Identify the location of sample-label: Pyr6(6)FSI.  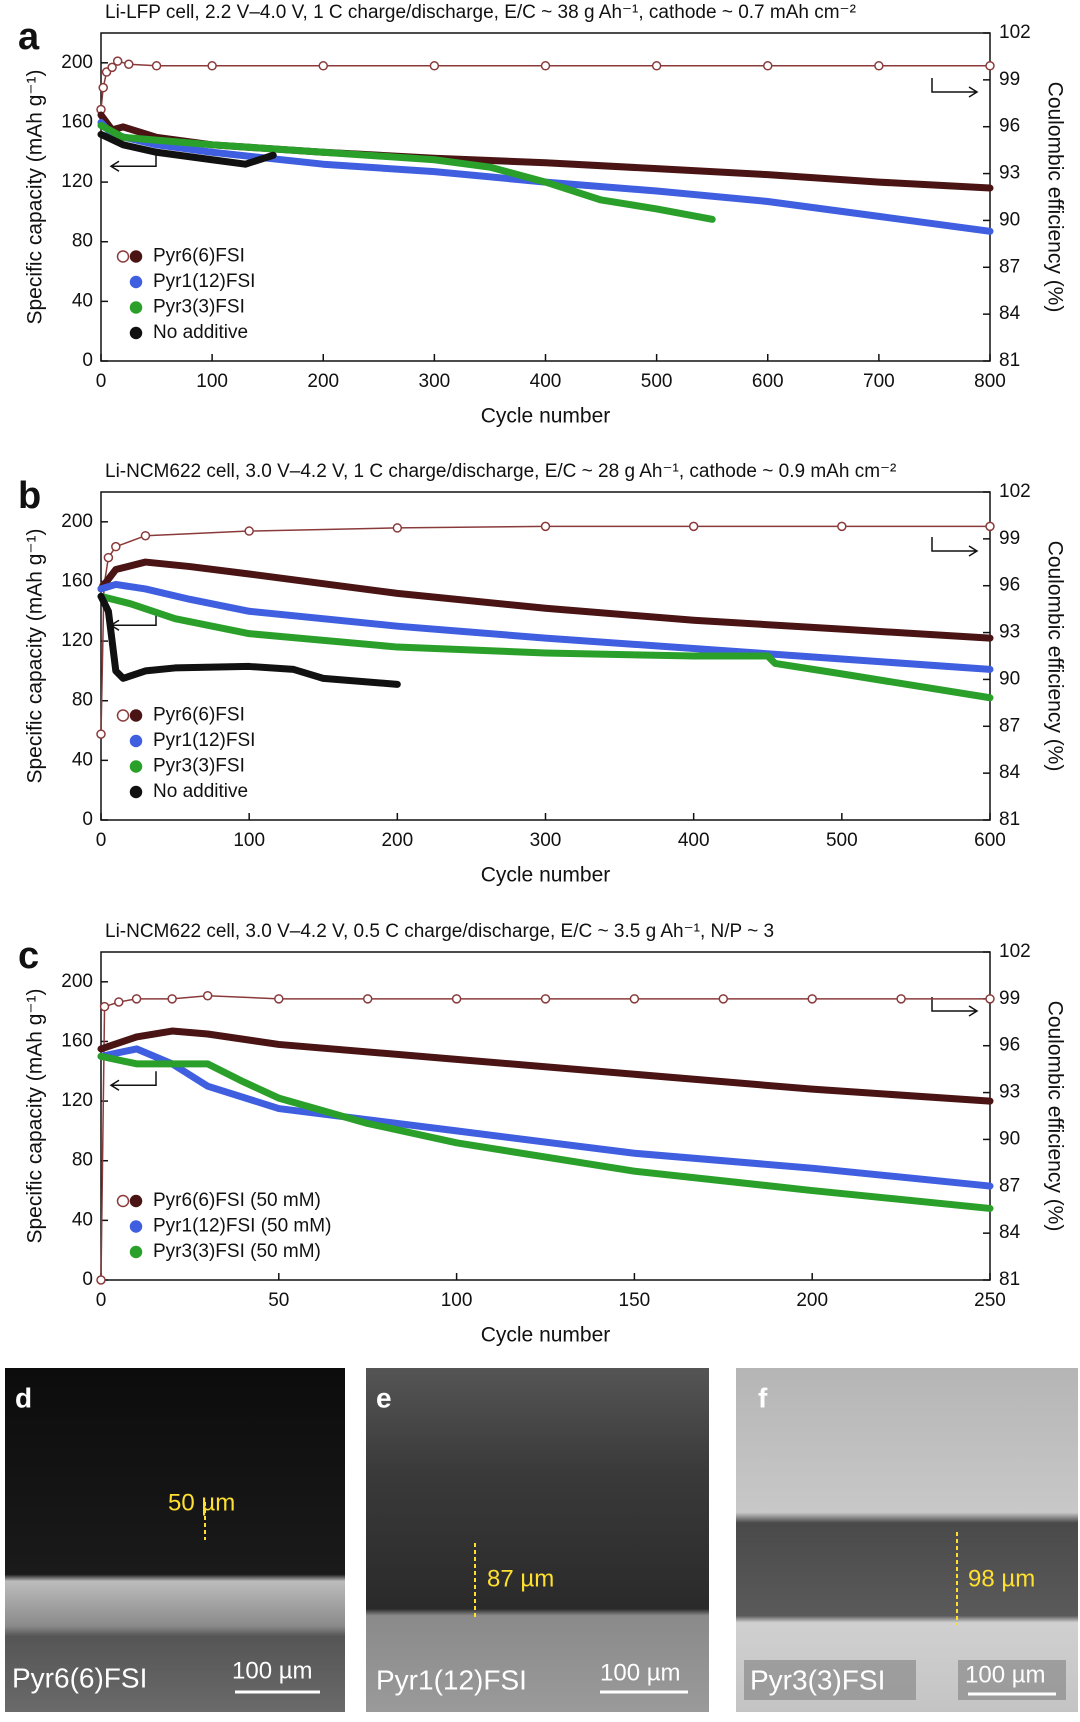
(79, 1677).